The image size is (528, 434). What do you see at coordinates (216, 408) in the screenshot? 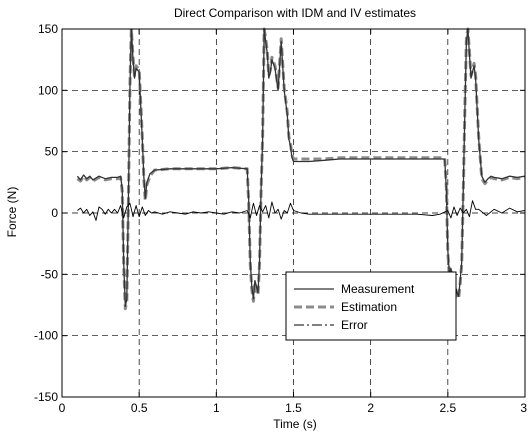
I see `x-tick-label: 1` at bounding box center [216, 408].